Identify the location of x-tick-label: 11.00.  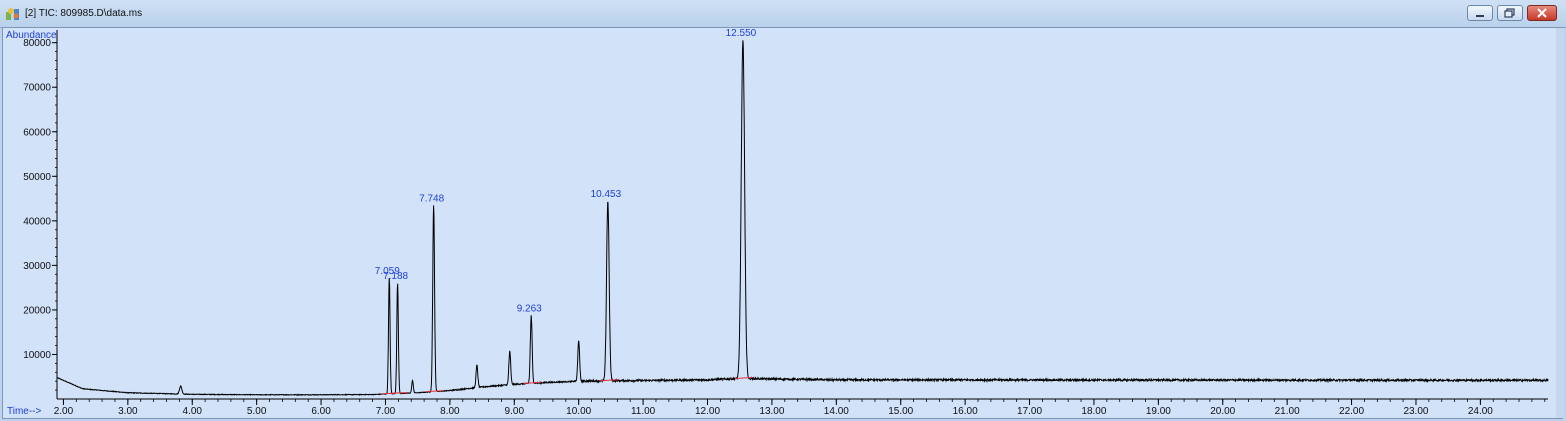
(643, 411).